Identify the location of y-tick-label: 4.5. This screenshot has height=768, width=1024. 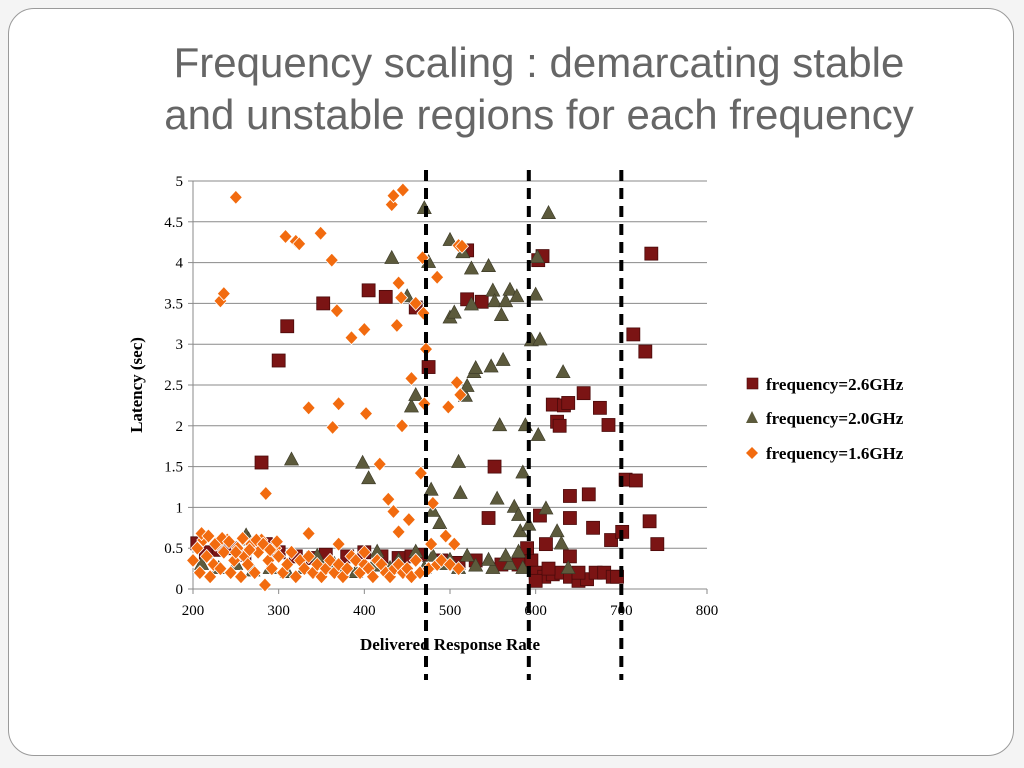
(173, 223).